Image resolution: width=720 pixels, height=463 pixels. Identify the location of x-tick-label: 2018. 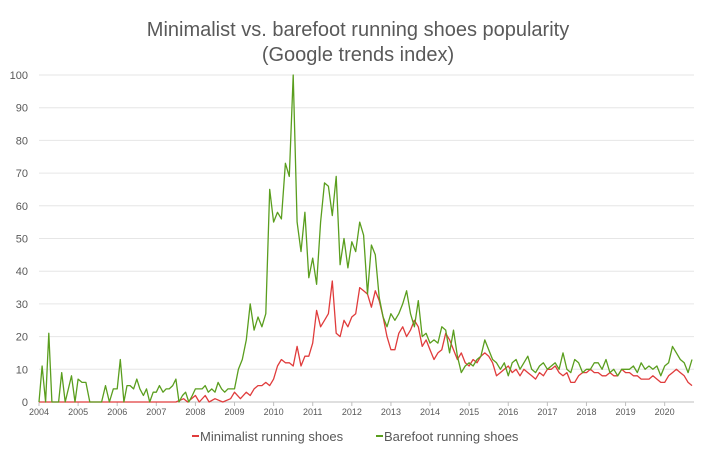
(586, 412).